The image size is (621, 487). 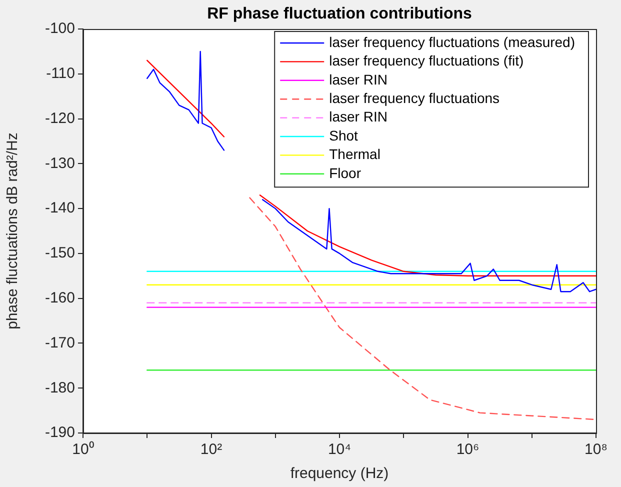 What do you see at coordinates (468, 449) in the screenshot?
I see `x-tick-label: 10⁶` at bounding box center [468, 449].